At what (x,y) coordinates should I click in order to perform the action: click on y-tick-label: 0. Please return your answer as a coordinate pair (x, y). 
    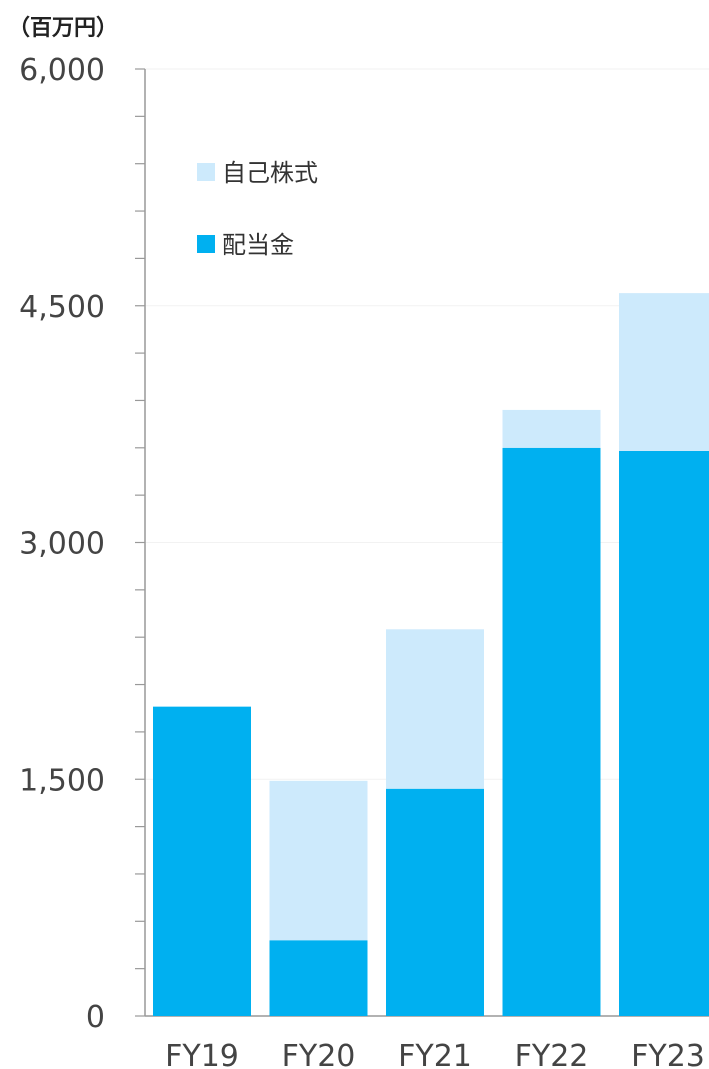
    Looking at the image, I should click on (95, 1017).